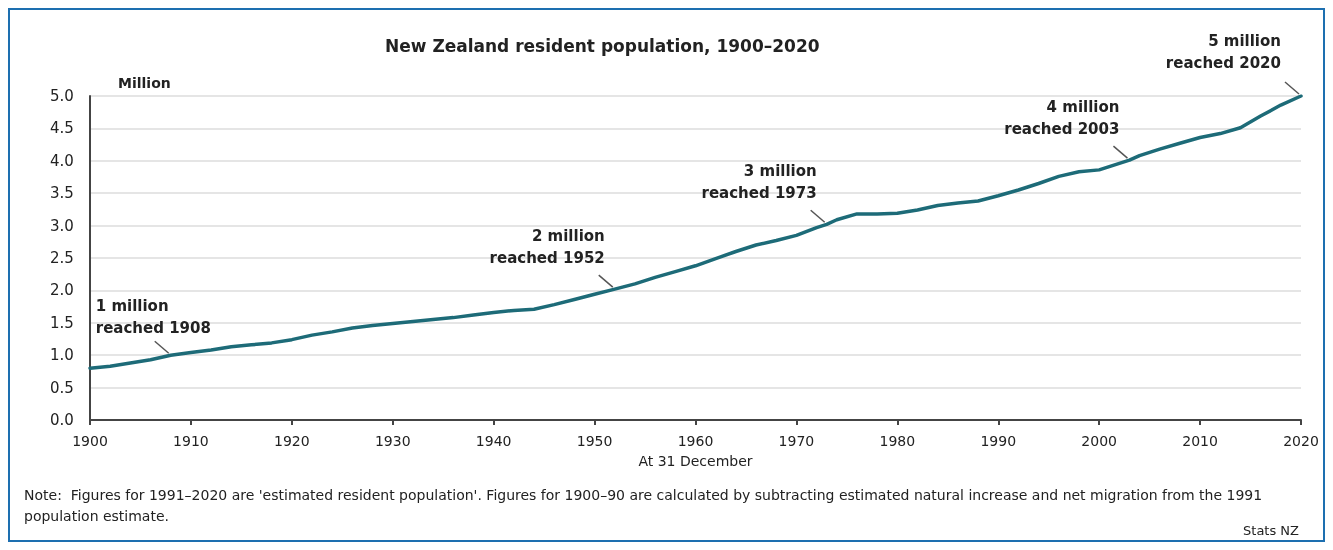  What do you see at coordinates (90, 441) in the screenshot?
I see `x-tick-label: 1900` at bounding box center [90, 441].